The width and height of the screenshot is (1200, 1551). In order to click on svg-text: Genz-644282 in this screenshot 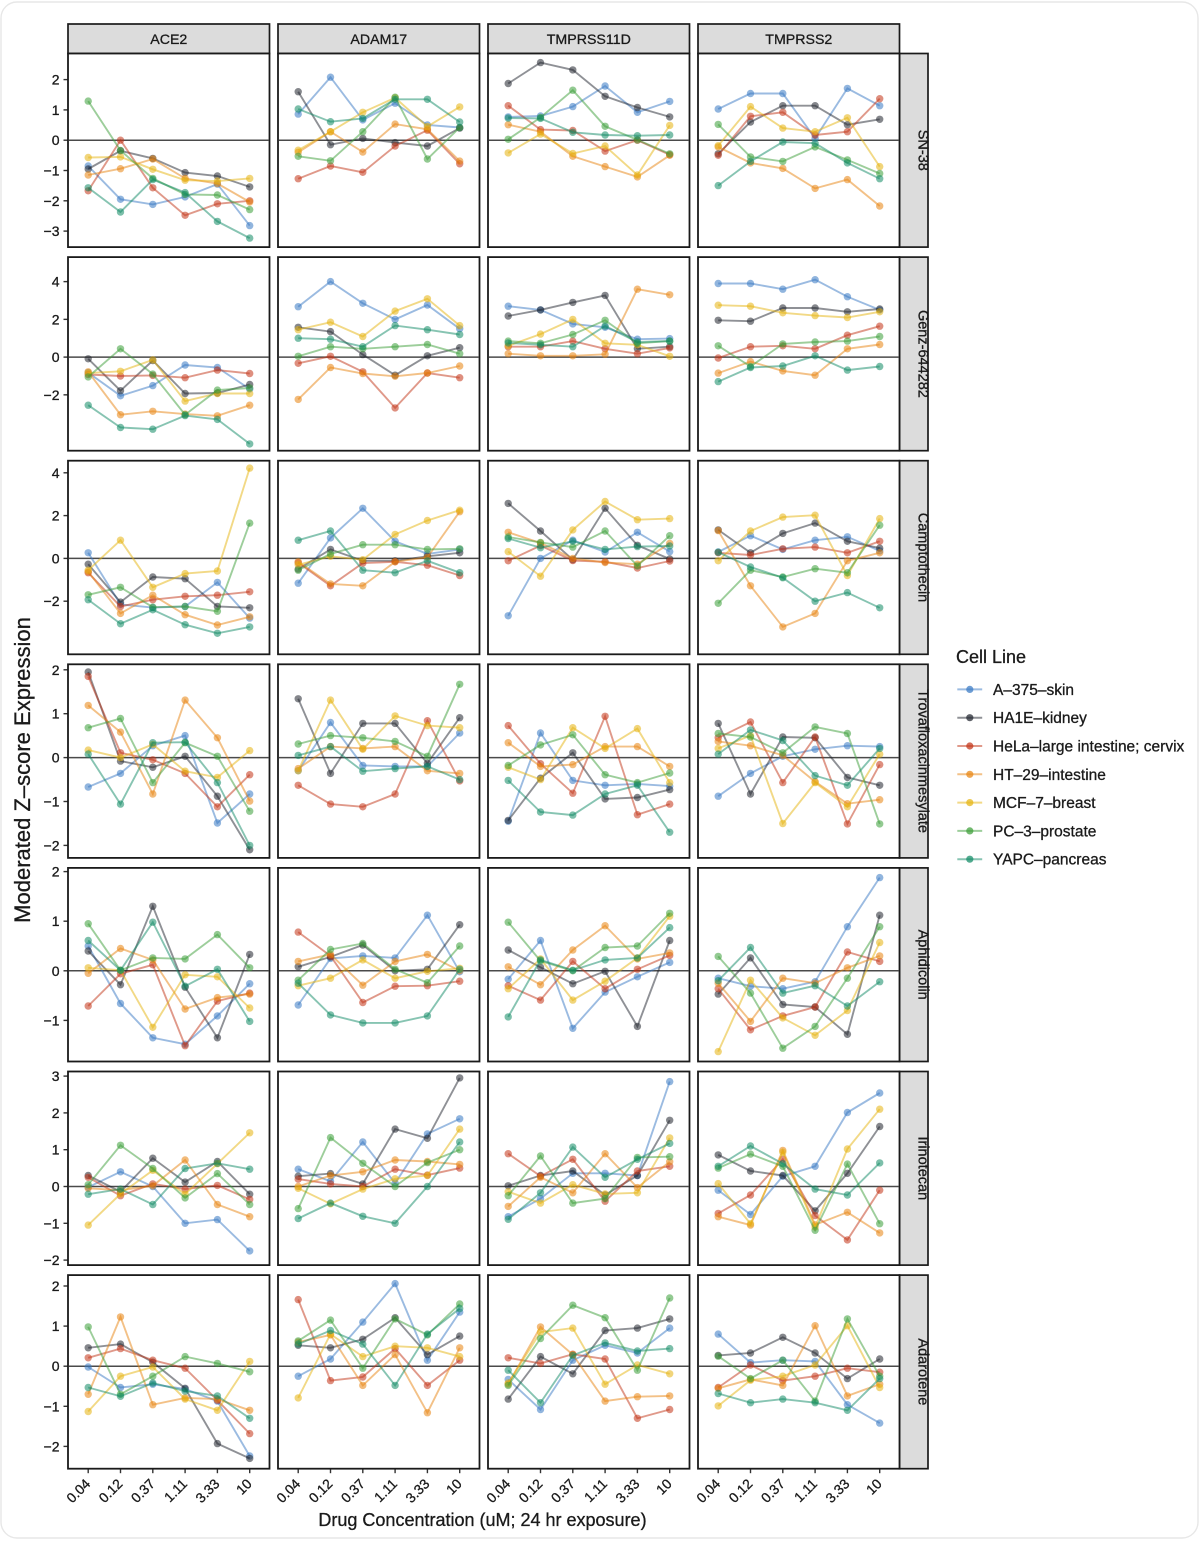, I will do `click(923, 354)`.